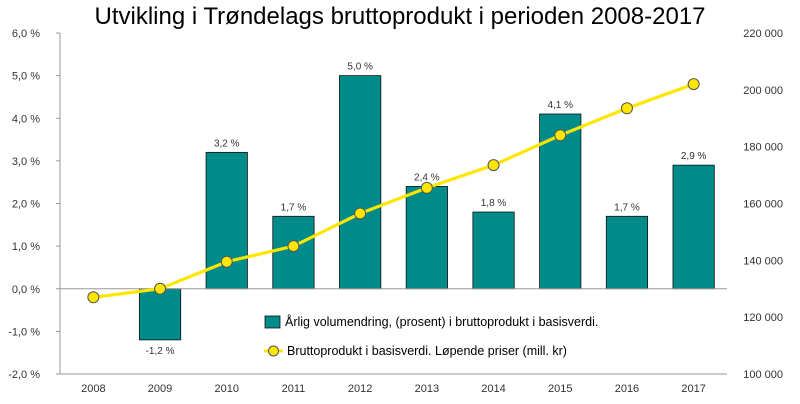 The width and height of the screenshot is (800, 404). I want to click on y-left-tick-label: -2,0 %, so click(24, 375).